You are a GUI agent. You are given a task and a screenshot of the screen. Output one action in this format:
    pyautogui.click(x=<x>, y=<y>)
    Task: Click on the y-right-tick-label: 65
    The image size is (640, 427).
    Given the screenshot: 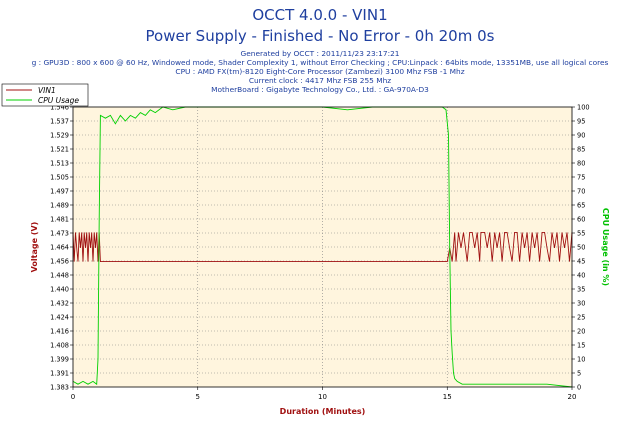 What is the action you would take?
    pyautogui.click(x=581, y=205)
    